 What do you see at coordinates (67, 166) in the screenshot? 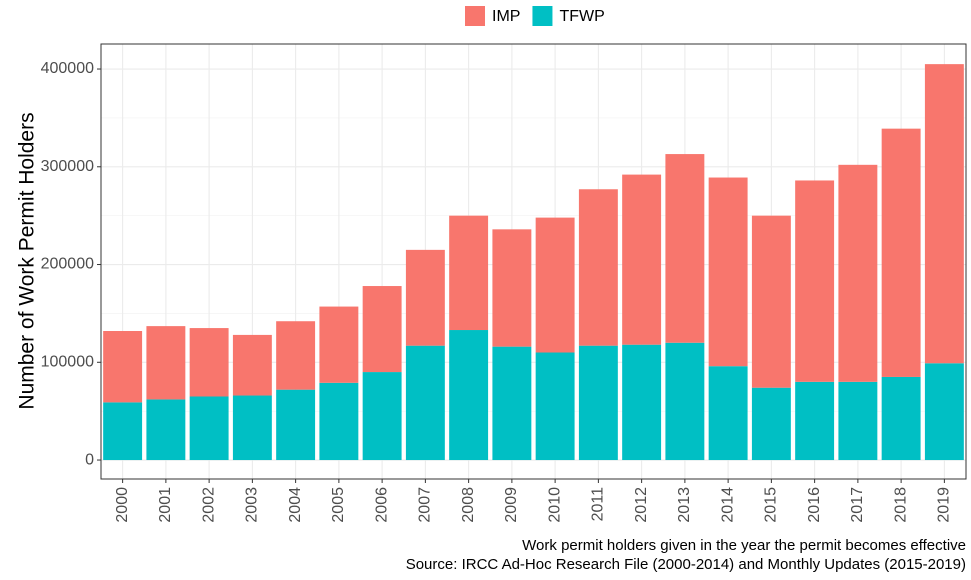
I see `y-tick-label: 300000` at bounding box center [67, 166].